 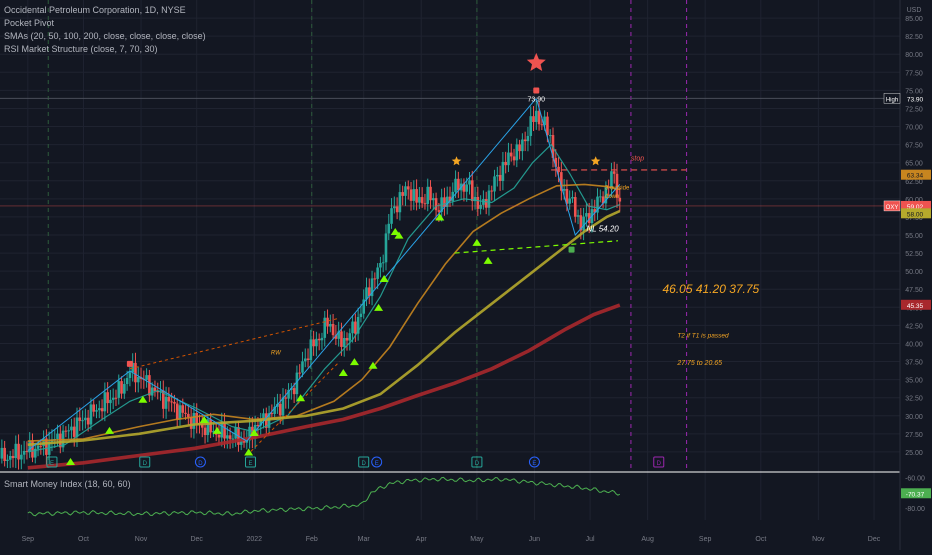 I want to click on y-tick-label: 75.00, so click(x=914, y=91).